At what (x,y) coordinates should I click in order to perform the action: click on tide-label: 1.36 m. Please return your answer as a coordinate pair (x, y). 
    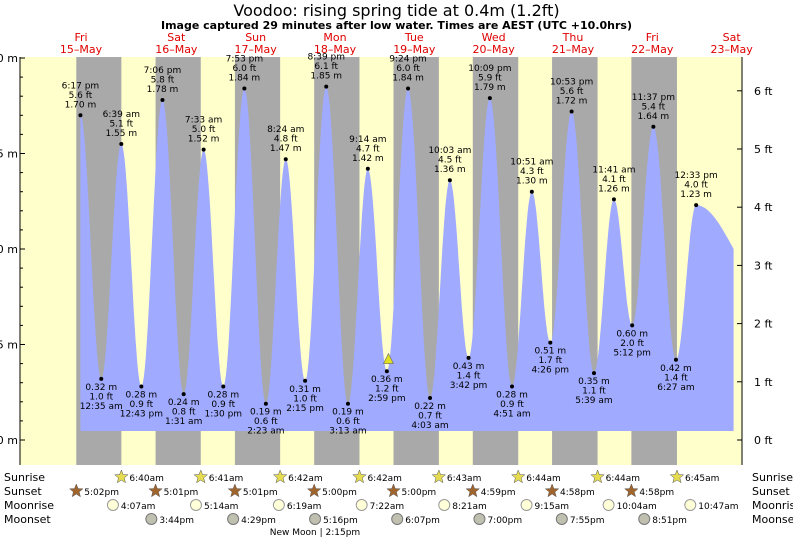
    Looking at the image, I should click on (450, 170).